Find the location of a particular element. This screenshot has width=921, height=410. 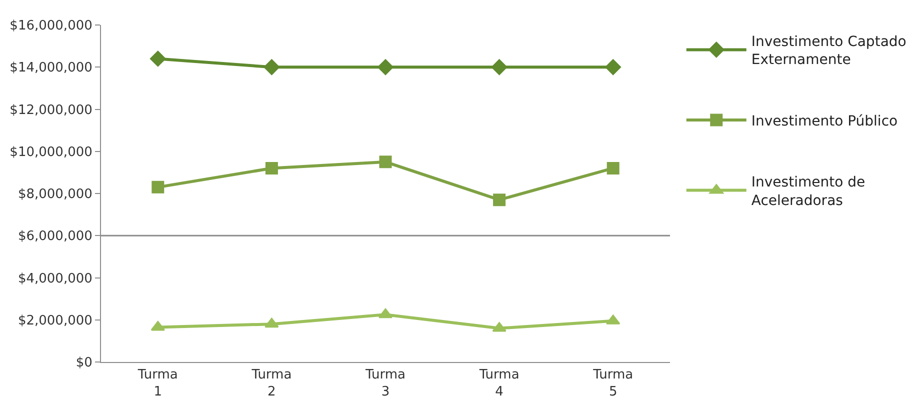

legend-label: Investimento Captado Externamente is located at coordinates (828, 51).